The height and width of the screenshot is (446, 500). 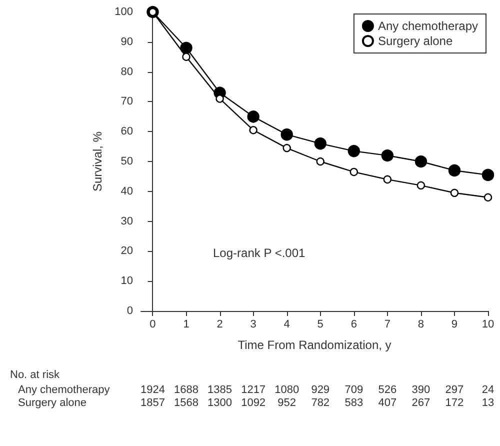 What do you see at coordinates (126, 191) in the screenshot?
I see `y-tick-label: 40` at bounding box center [126, 191].